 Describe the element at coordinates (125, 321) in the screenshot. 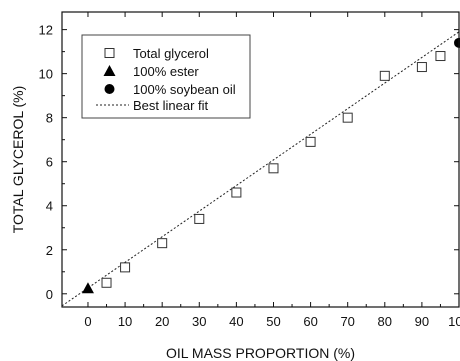

I see `x-tick-label: 10` at that location.